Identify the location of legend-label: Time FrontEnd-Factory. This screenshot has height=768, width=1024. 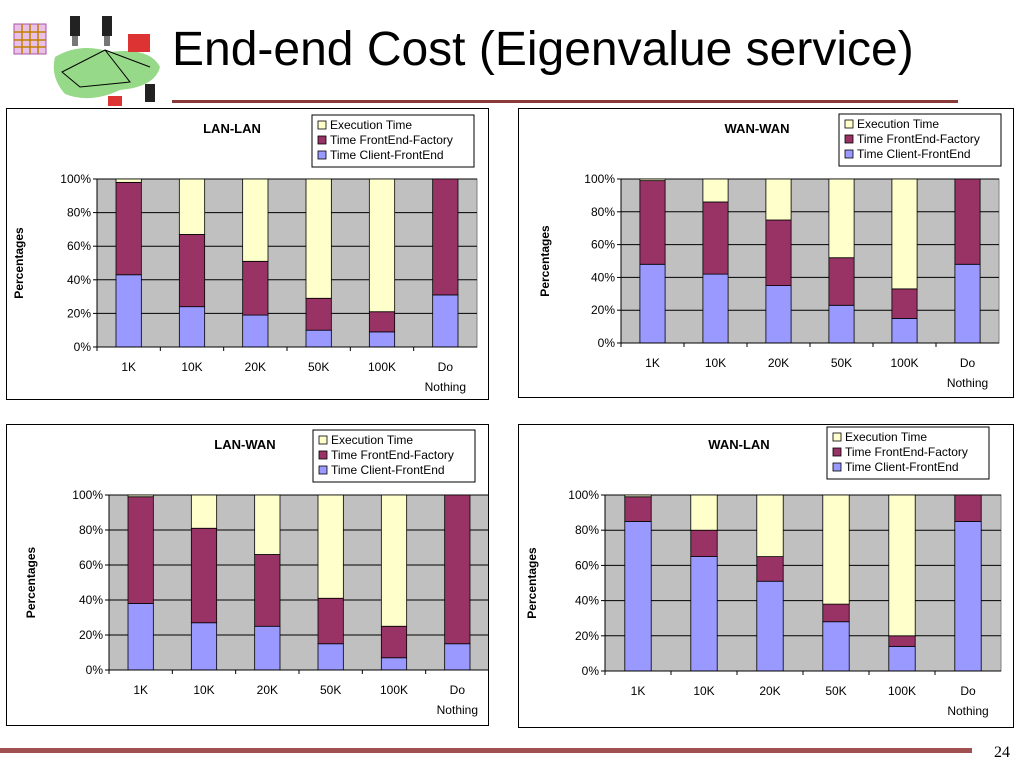
(906, 452).